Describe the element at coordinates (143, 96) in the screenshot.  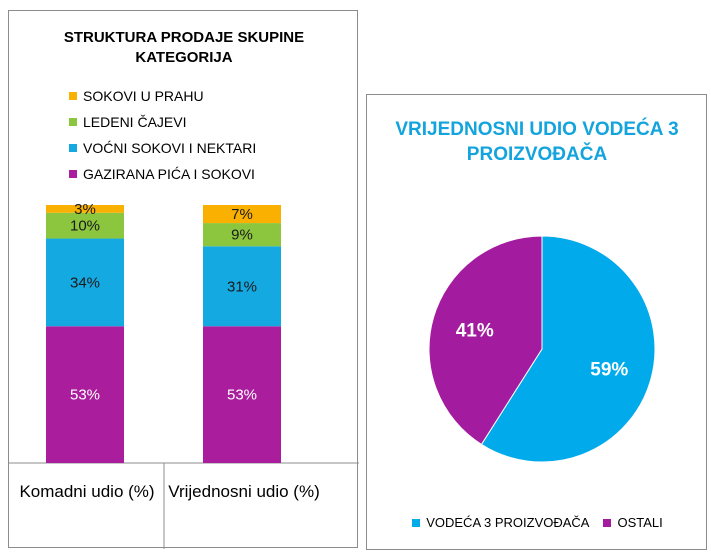
I see `legend-label: SOKOVI U PRAHU` at that location.